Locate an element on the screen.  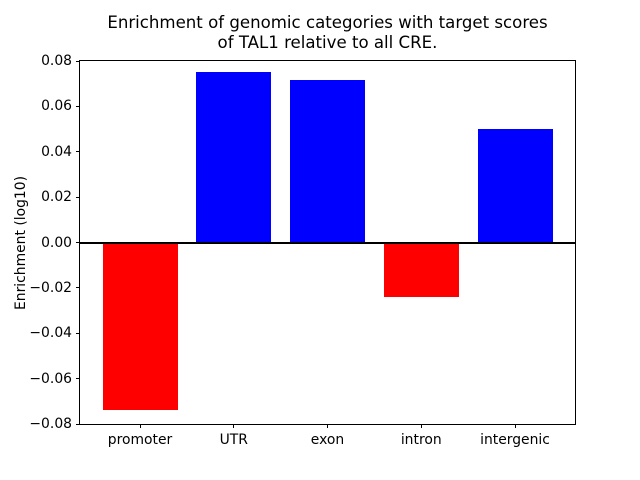
bar-intron is located at coordinates (421, 269).